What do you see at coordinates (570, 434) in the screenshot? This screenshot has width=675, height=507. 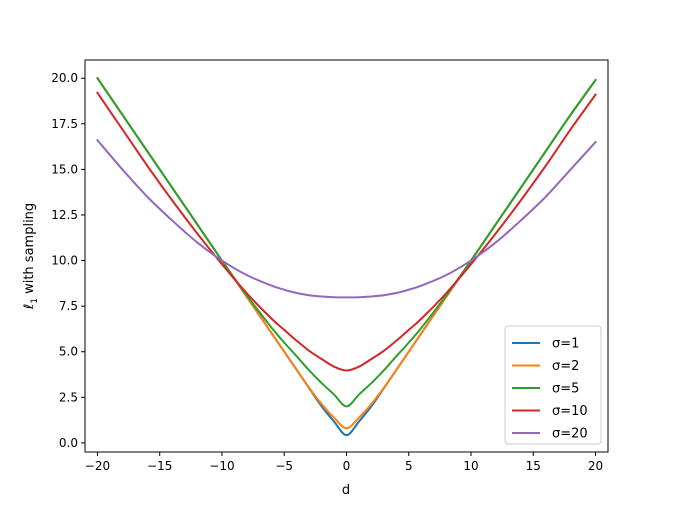 I see `legend-label-5: σ=20` at bounding box center [570, 434].